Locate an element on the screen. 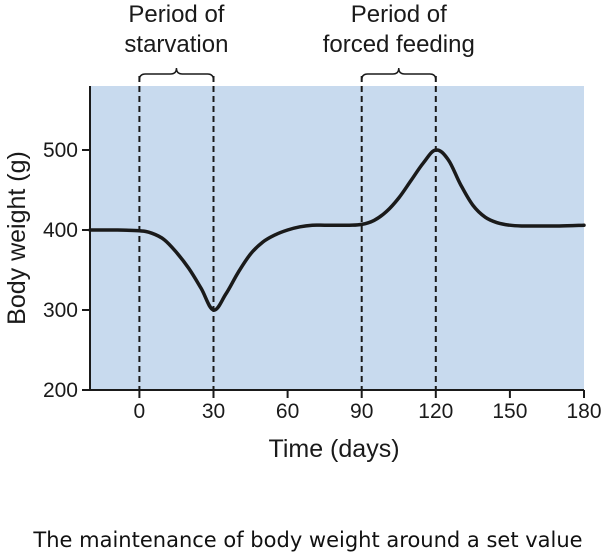 The width and height of the screenshot is (616, 556). y-tick-label: 300 is located at coordinates (60, 310).